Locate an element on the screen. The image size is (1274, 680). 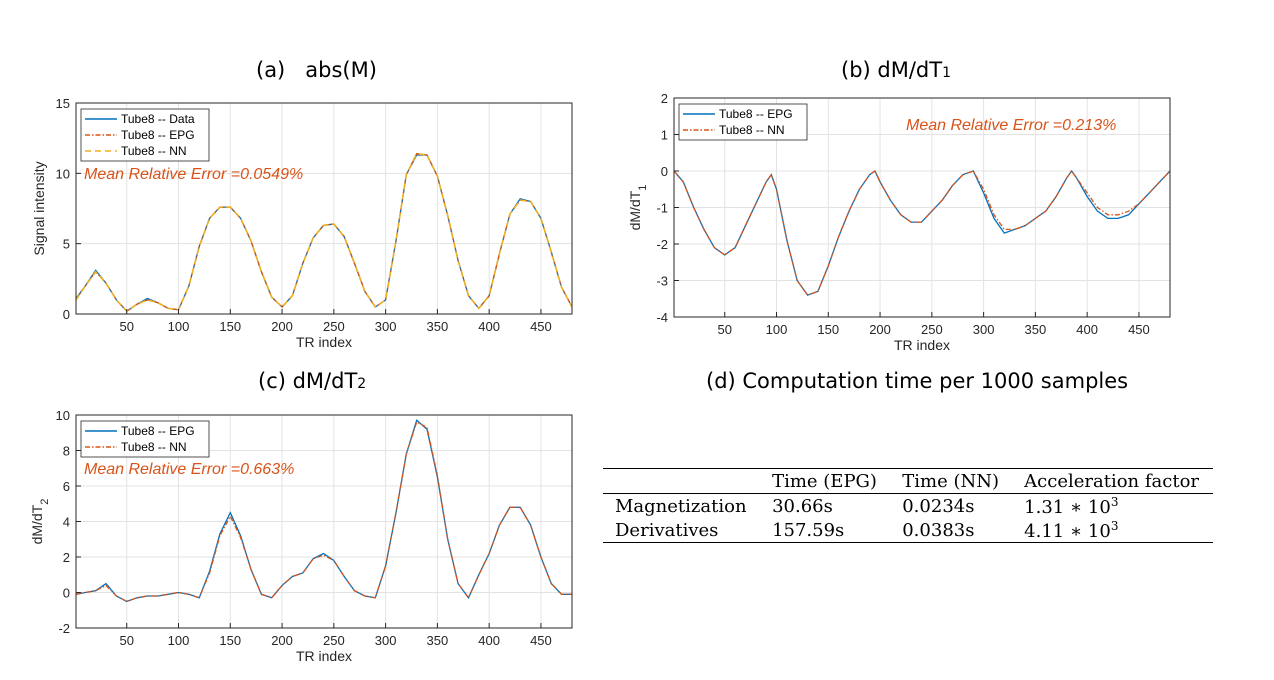
panel-d-title: (d) Computation time per 1000 samples is located at coordinates (917, 381).